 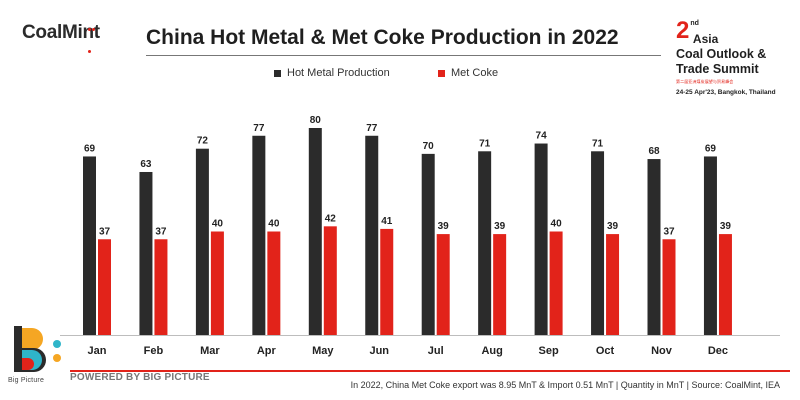 What do you see at coordinates (146, 164) in the screenshot?
I see `data-label-hot-metal-production-feb: 63` at bounding box center [146, 164].